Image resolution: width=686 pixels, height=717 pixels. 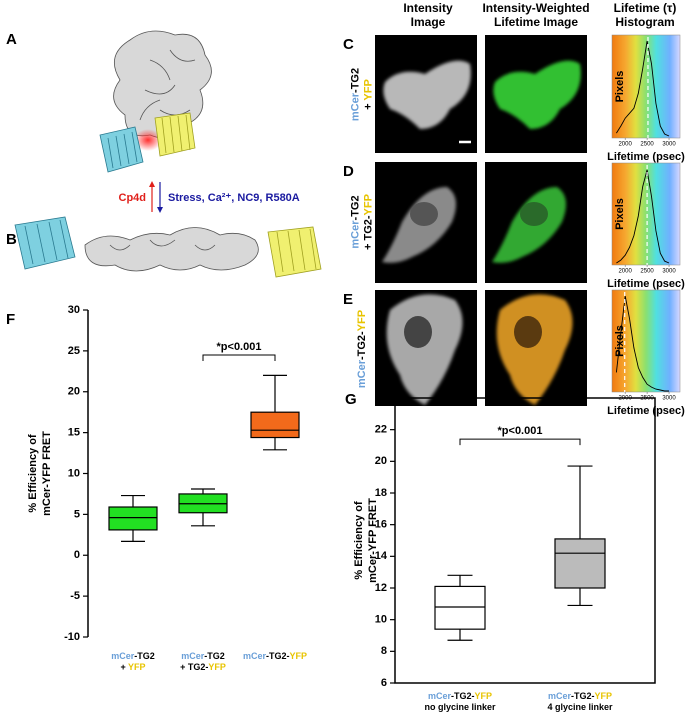 I want to click on protein-structure-b, so click(x=168, y=247).